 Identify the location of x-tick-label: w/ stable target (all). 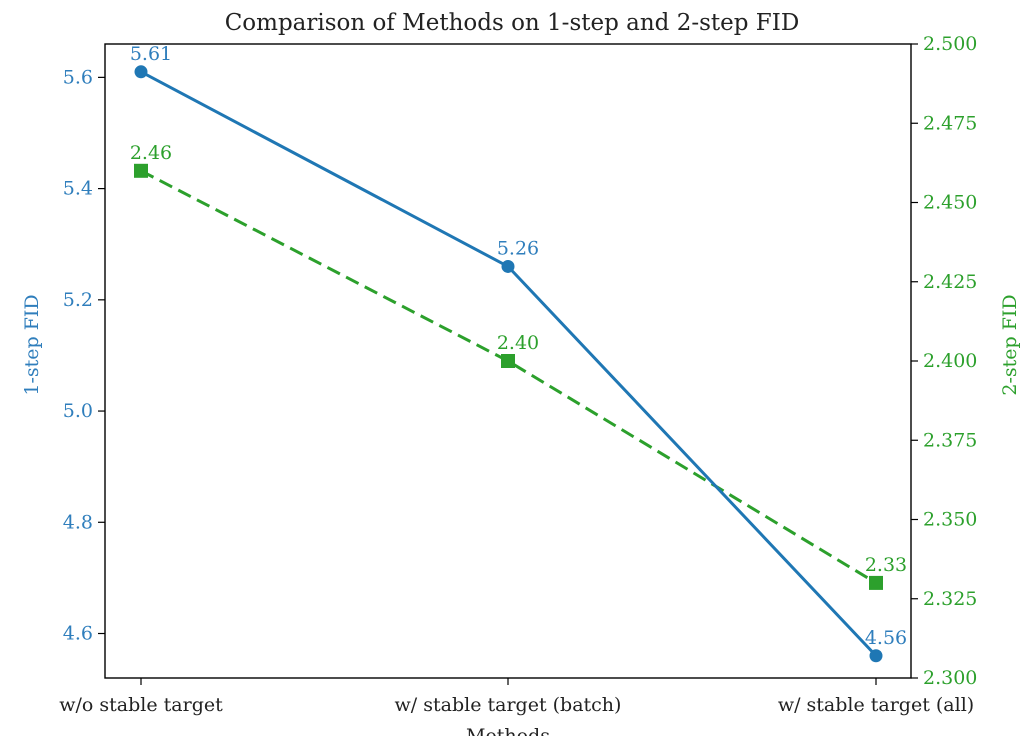
(876, 705).